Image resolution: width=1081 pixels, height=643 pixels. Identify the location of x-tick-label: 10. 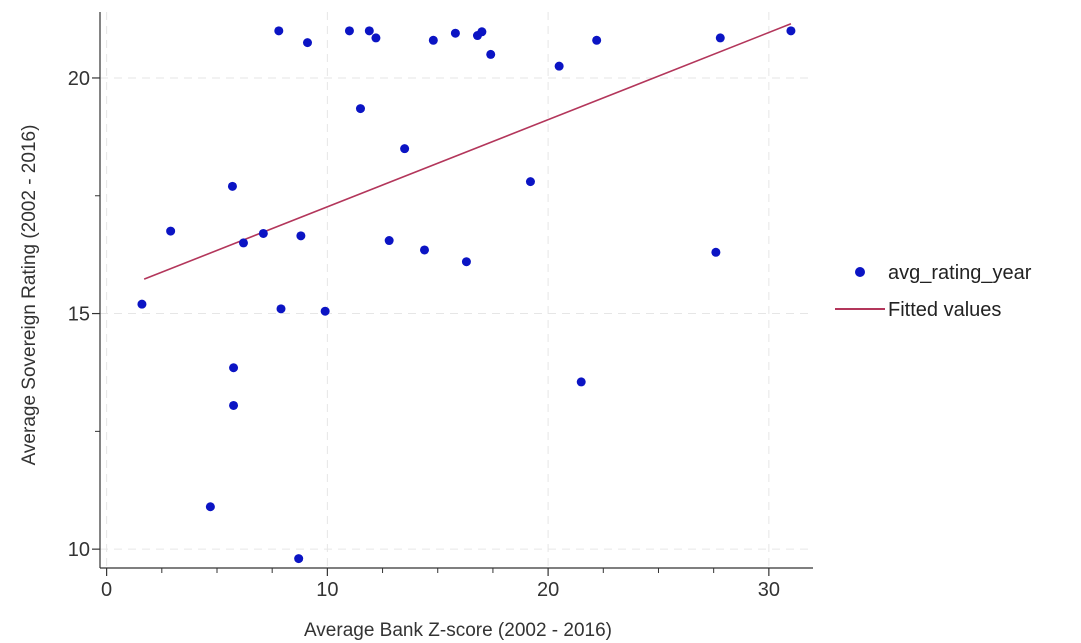
(327, 590).